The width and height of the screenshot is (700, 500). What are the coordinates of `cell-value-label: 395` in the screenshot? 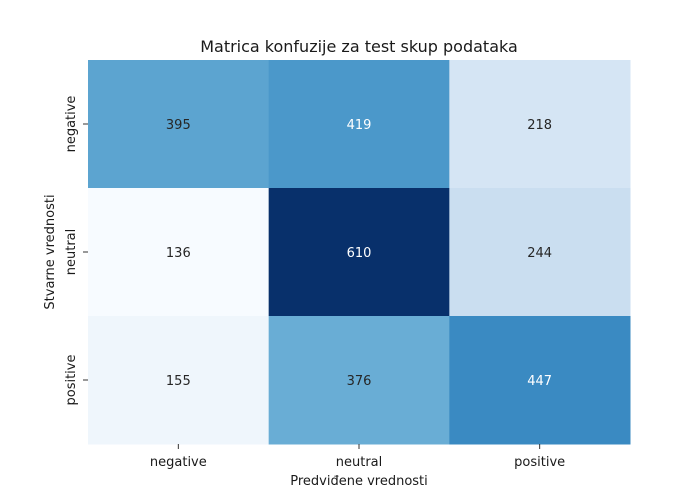 It's located at (178, 125).